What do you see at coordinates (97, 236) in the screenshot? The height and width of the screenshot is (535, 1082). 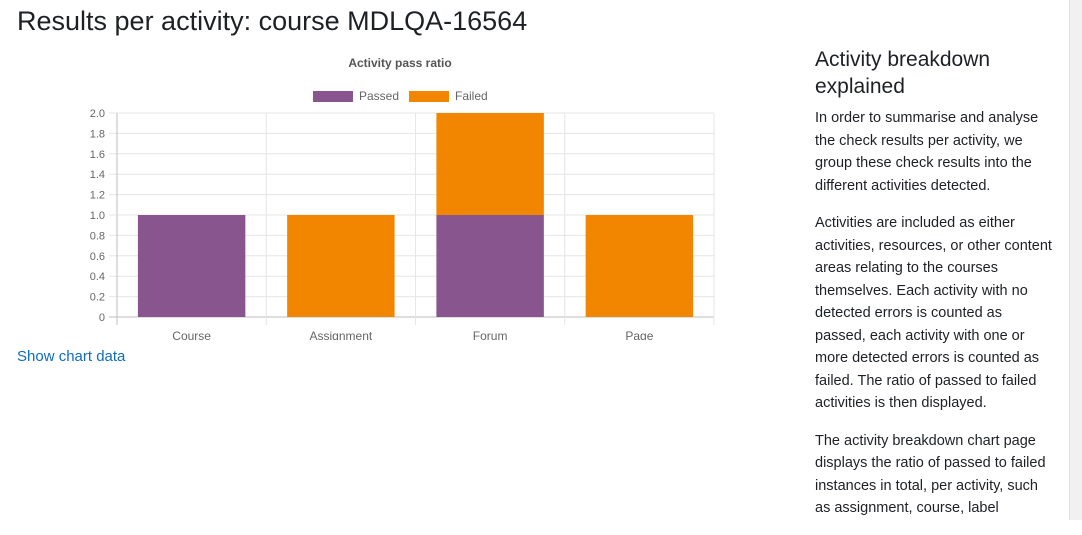 I see `y-tick-label: 0.8` at bounding box center [97, 236].